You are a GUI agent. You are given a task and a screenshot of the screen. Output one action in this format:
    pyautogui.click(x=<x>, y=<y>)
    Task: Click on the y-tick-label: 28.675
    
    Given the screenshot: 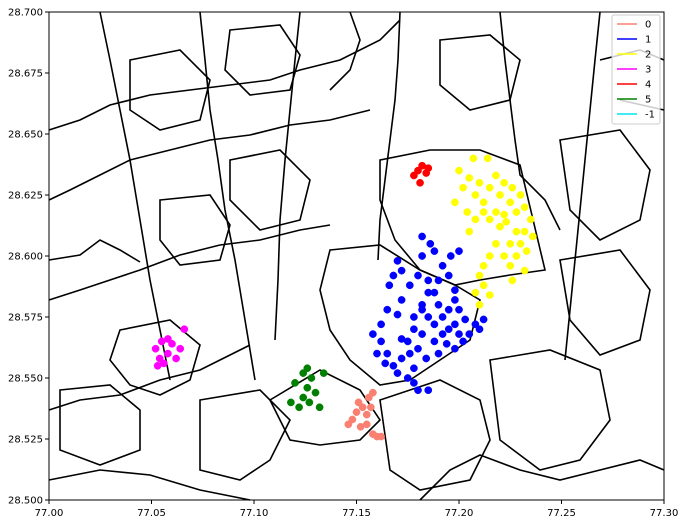 What is the action you would take?
    pyautogui.click(x=25, y=74)
    